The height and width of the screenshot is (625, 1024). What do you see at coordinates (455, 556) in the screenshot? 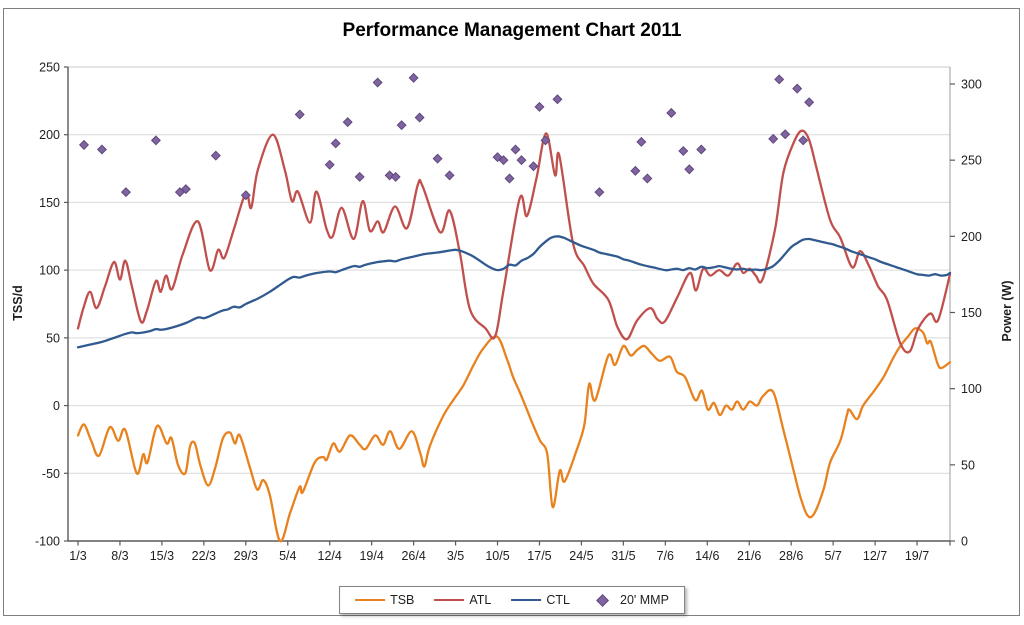
I see `tick-label: 3/5` at bounding box center [455, 556].